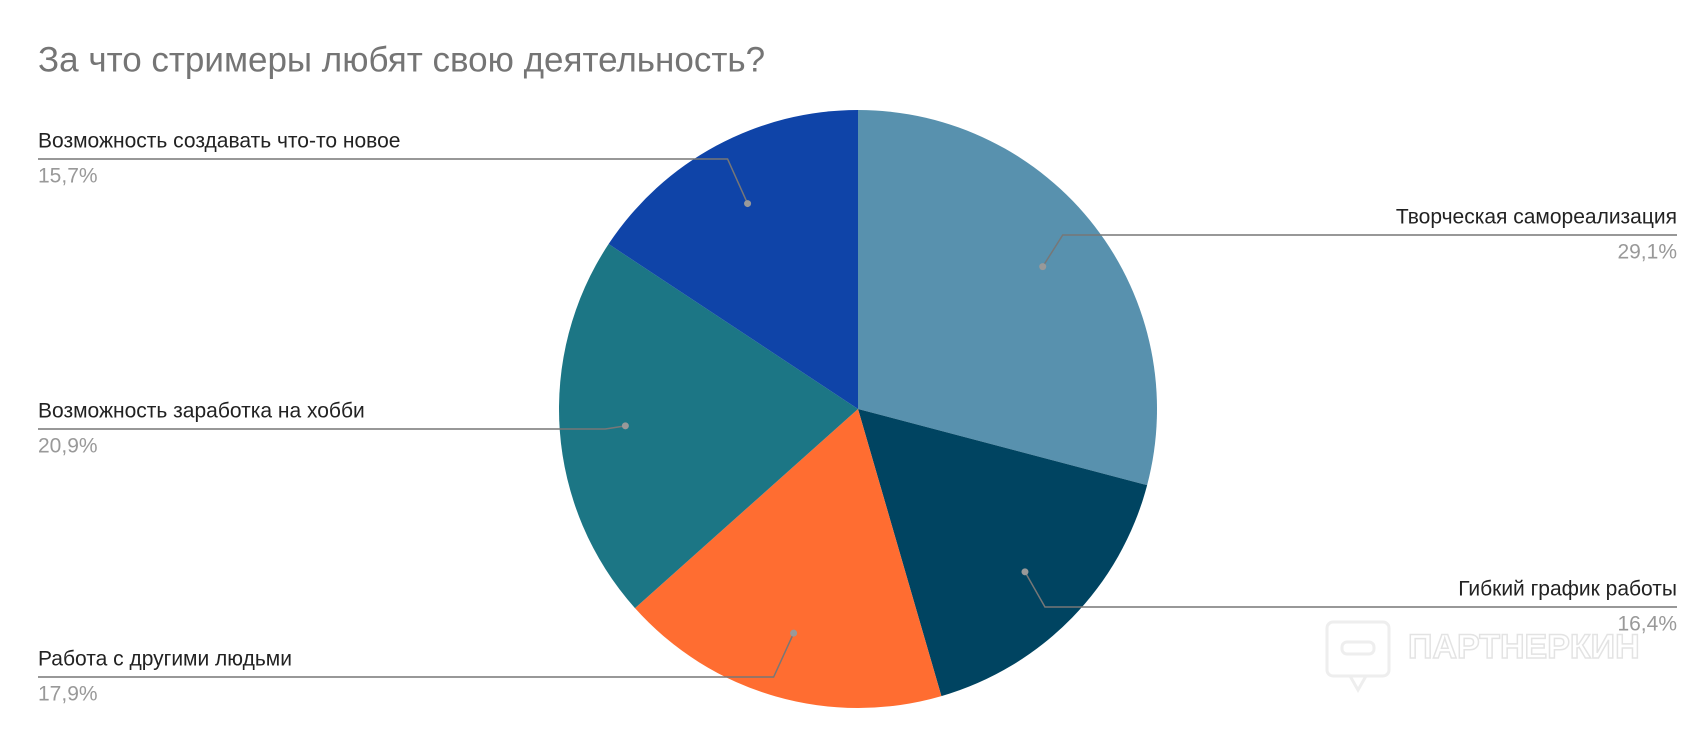  Describe the element at coordinates (1567, 589) in the screenshot. I see `slice-label: Гибкий график работы` at that location.